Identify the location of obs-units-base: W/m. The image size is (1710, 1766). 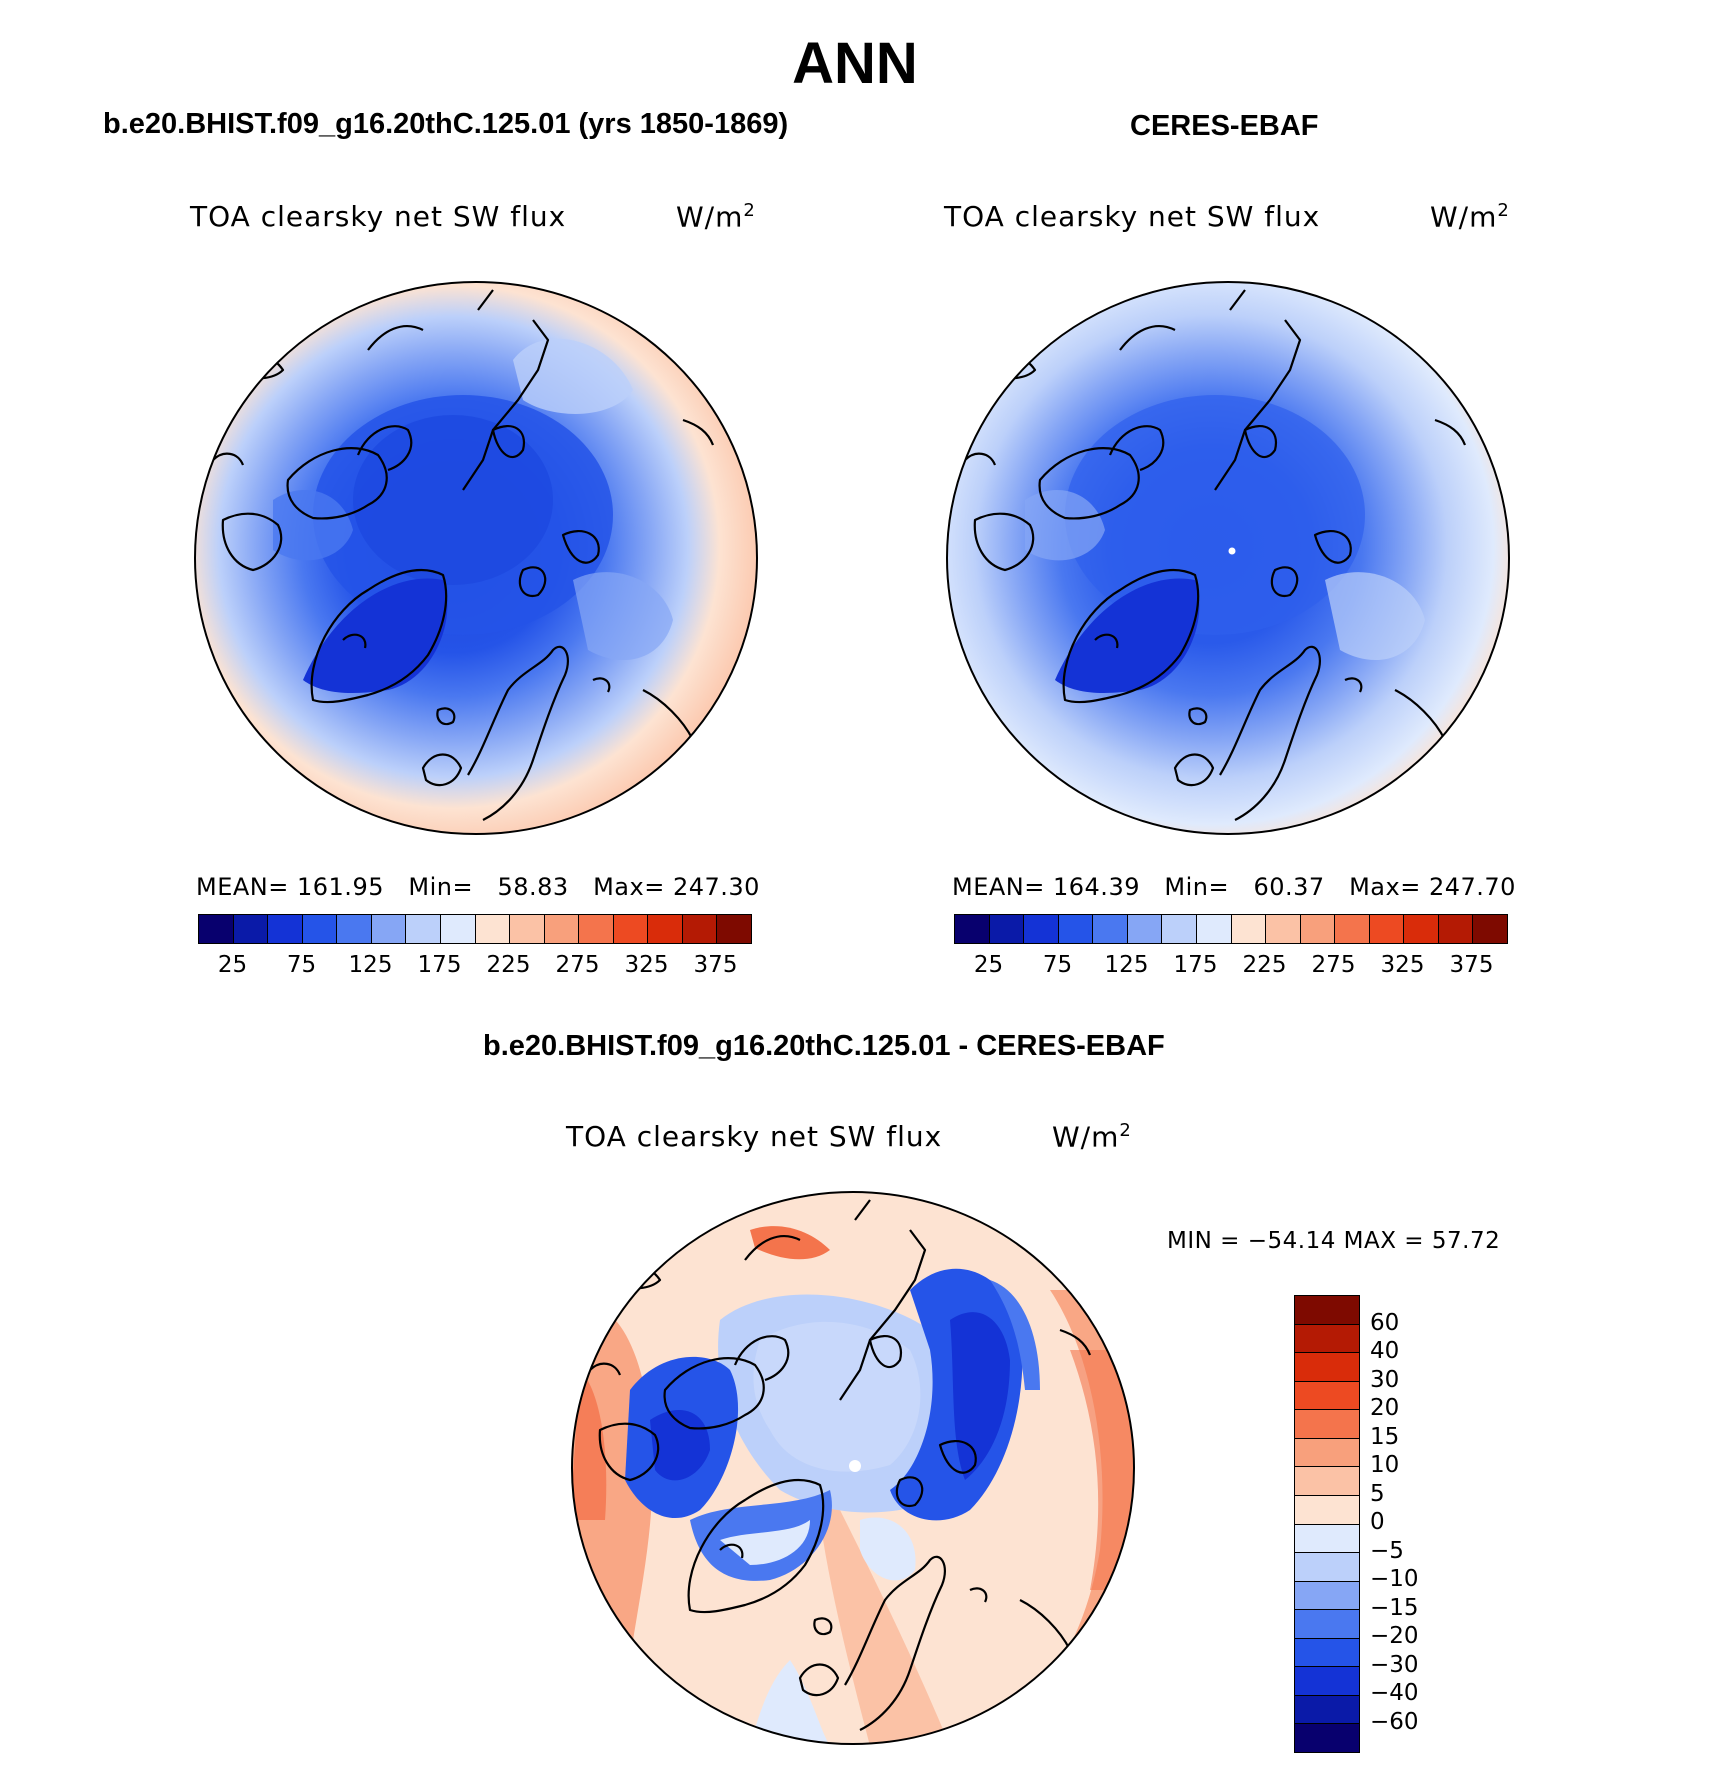
(1464, 217).